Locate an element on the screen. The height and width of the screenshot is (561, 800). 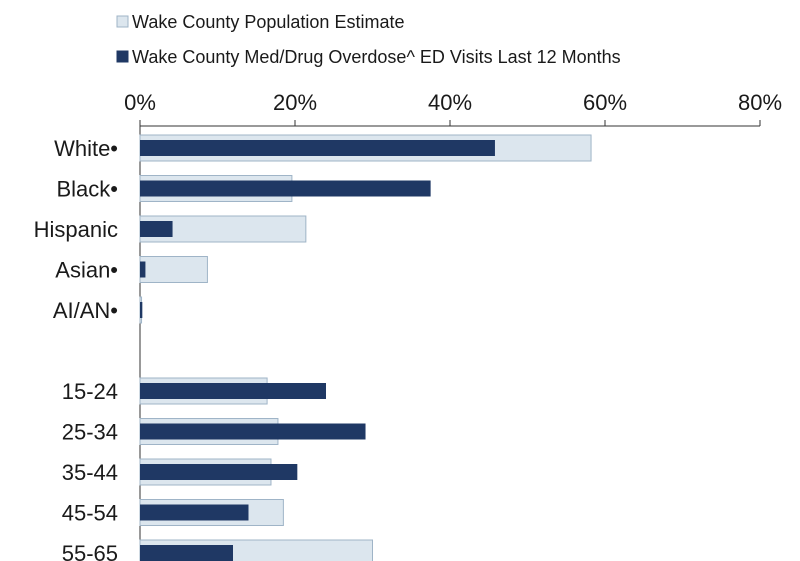
x-tick-label: 60% is located at coordinates (605, 102).